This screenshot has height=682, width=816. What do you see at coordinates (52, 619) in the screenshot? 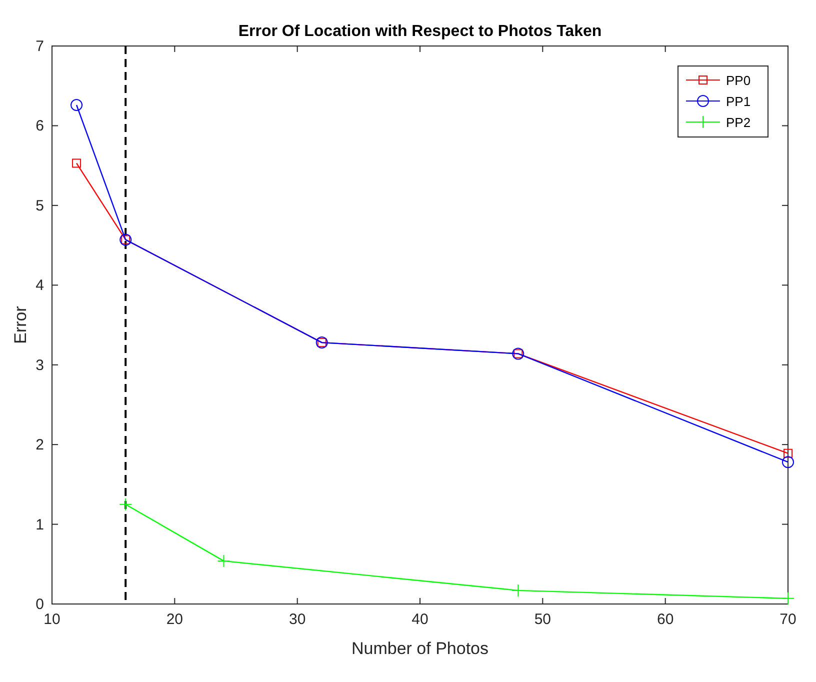
I see `x-tick-label: 10` at bounding box center [52, 619].